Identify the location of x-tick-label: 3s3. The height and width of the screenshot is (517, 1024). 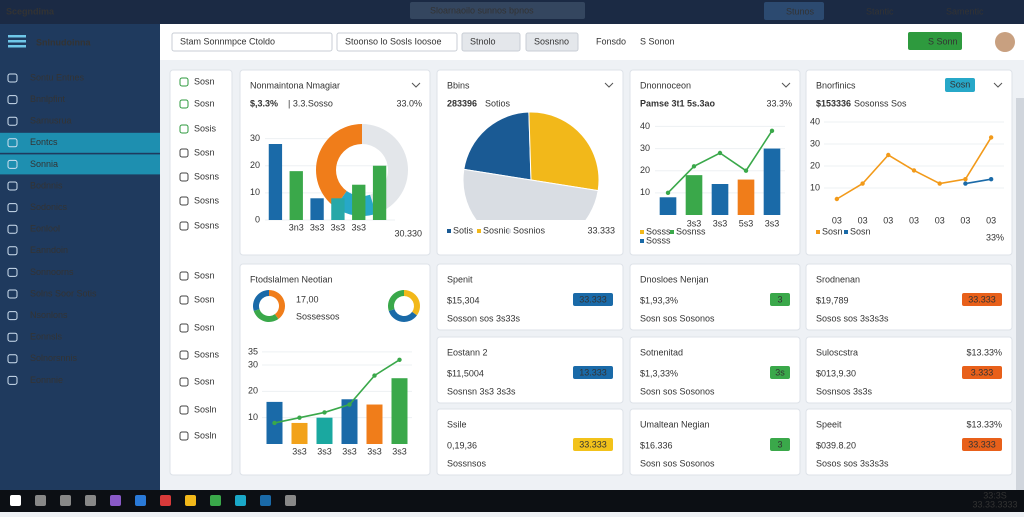
(349, 451).